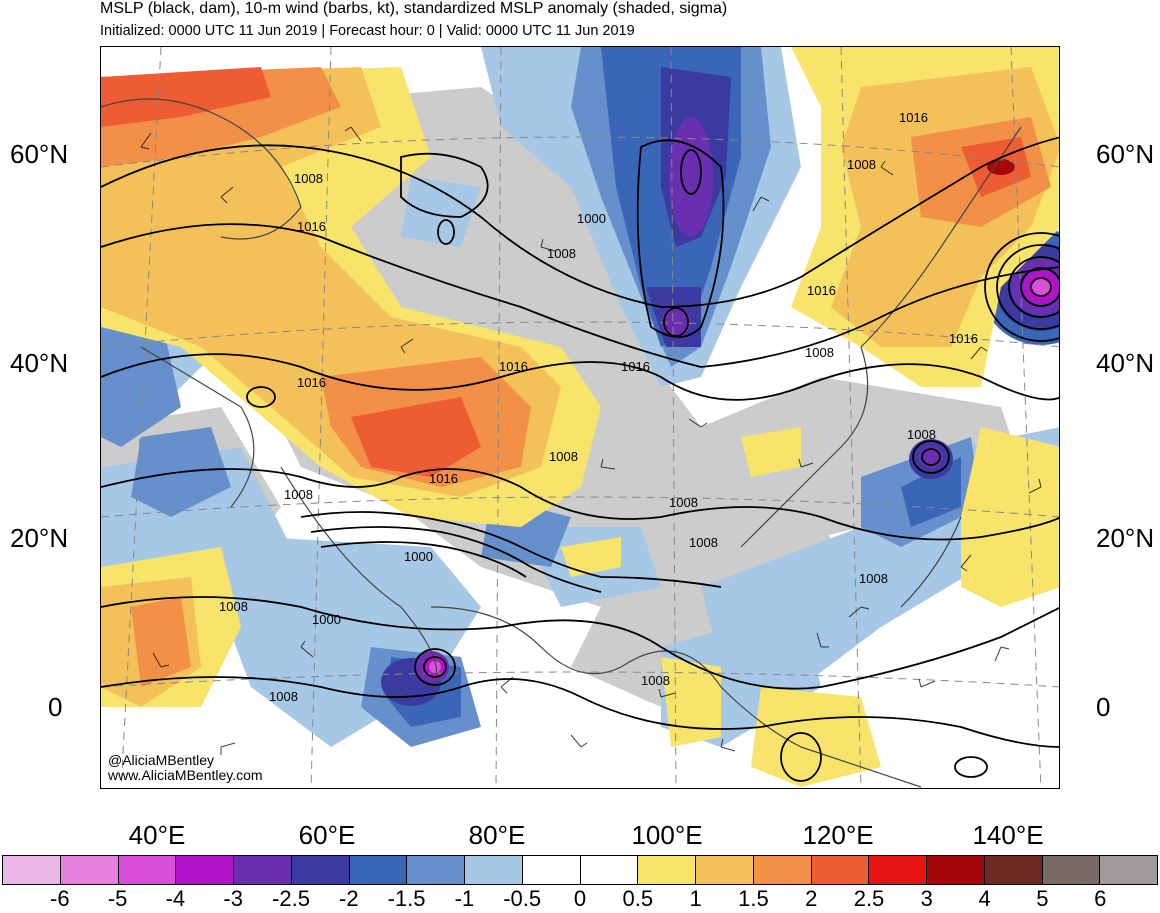 The image size is (1160, 913). What do you see at coordinates (497, 835) in the screenshot?
I see `lon-label-80e: 80°E` at bounding box center [497, 835].